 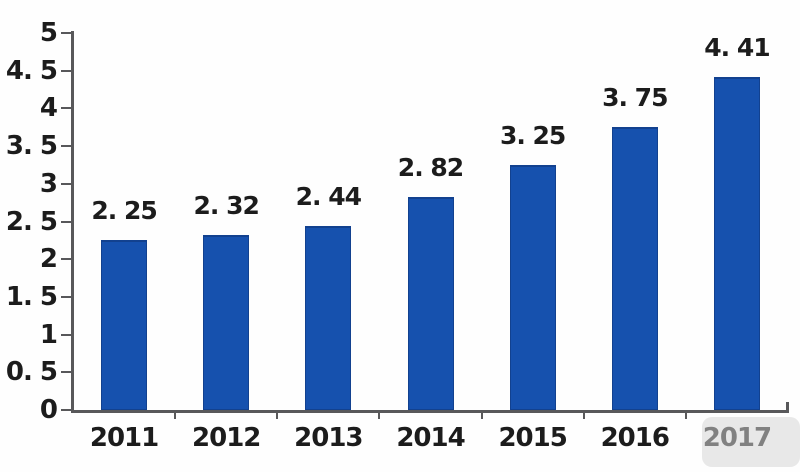 What do you see at coordinates (48, 108) in the screenshot?
I see `y-tick-label: 4` at bounding box center [48, 108].